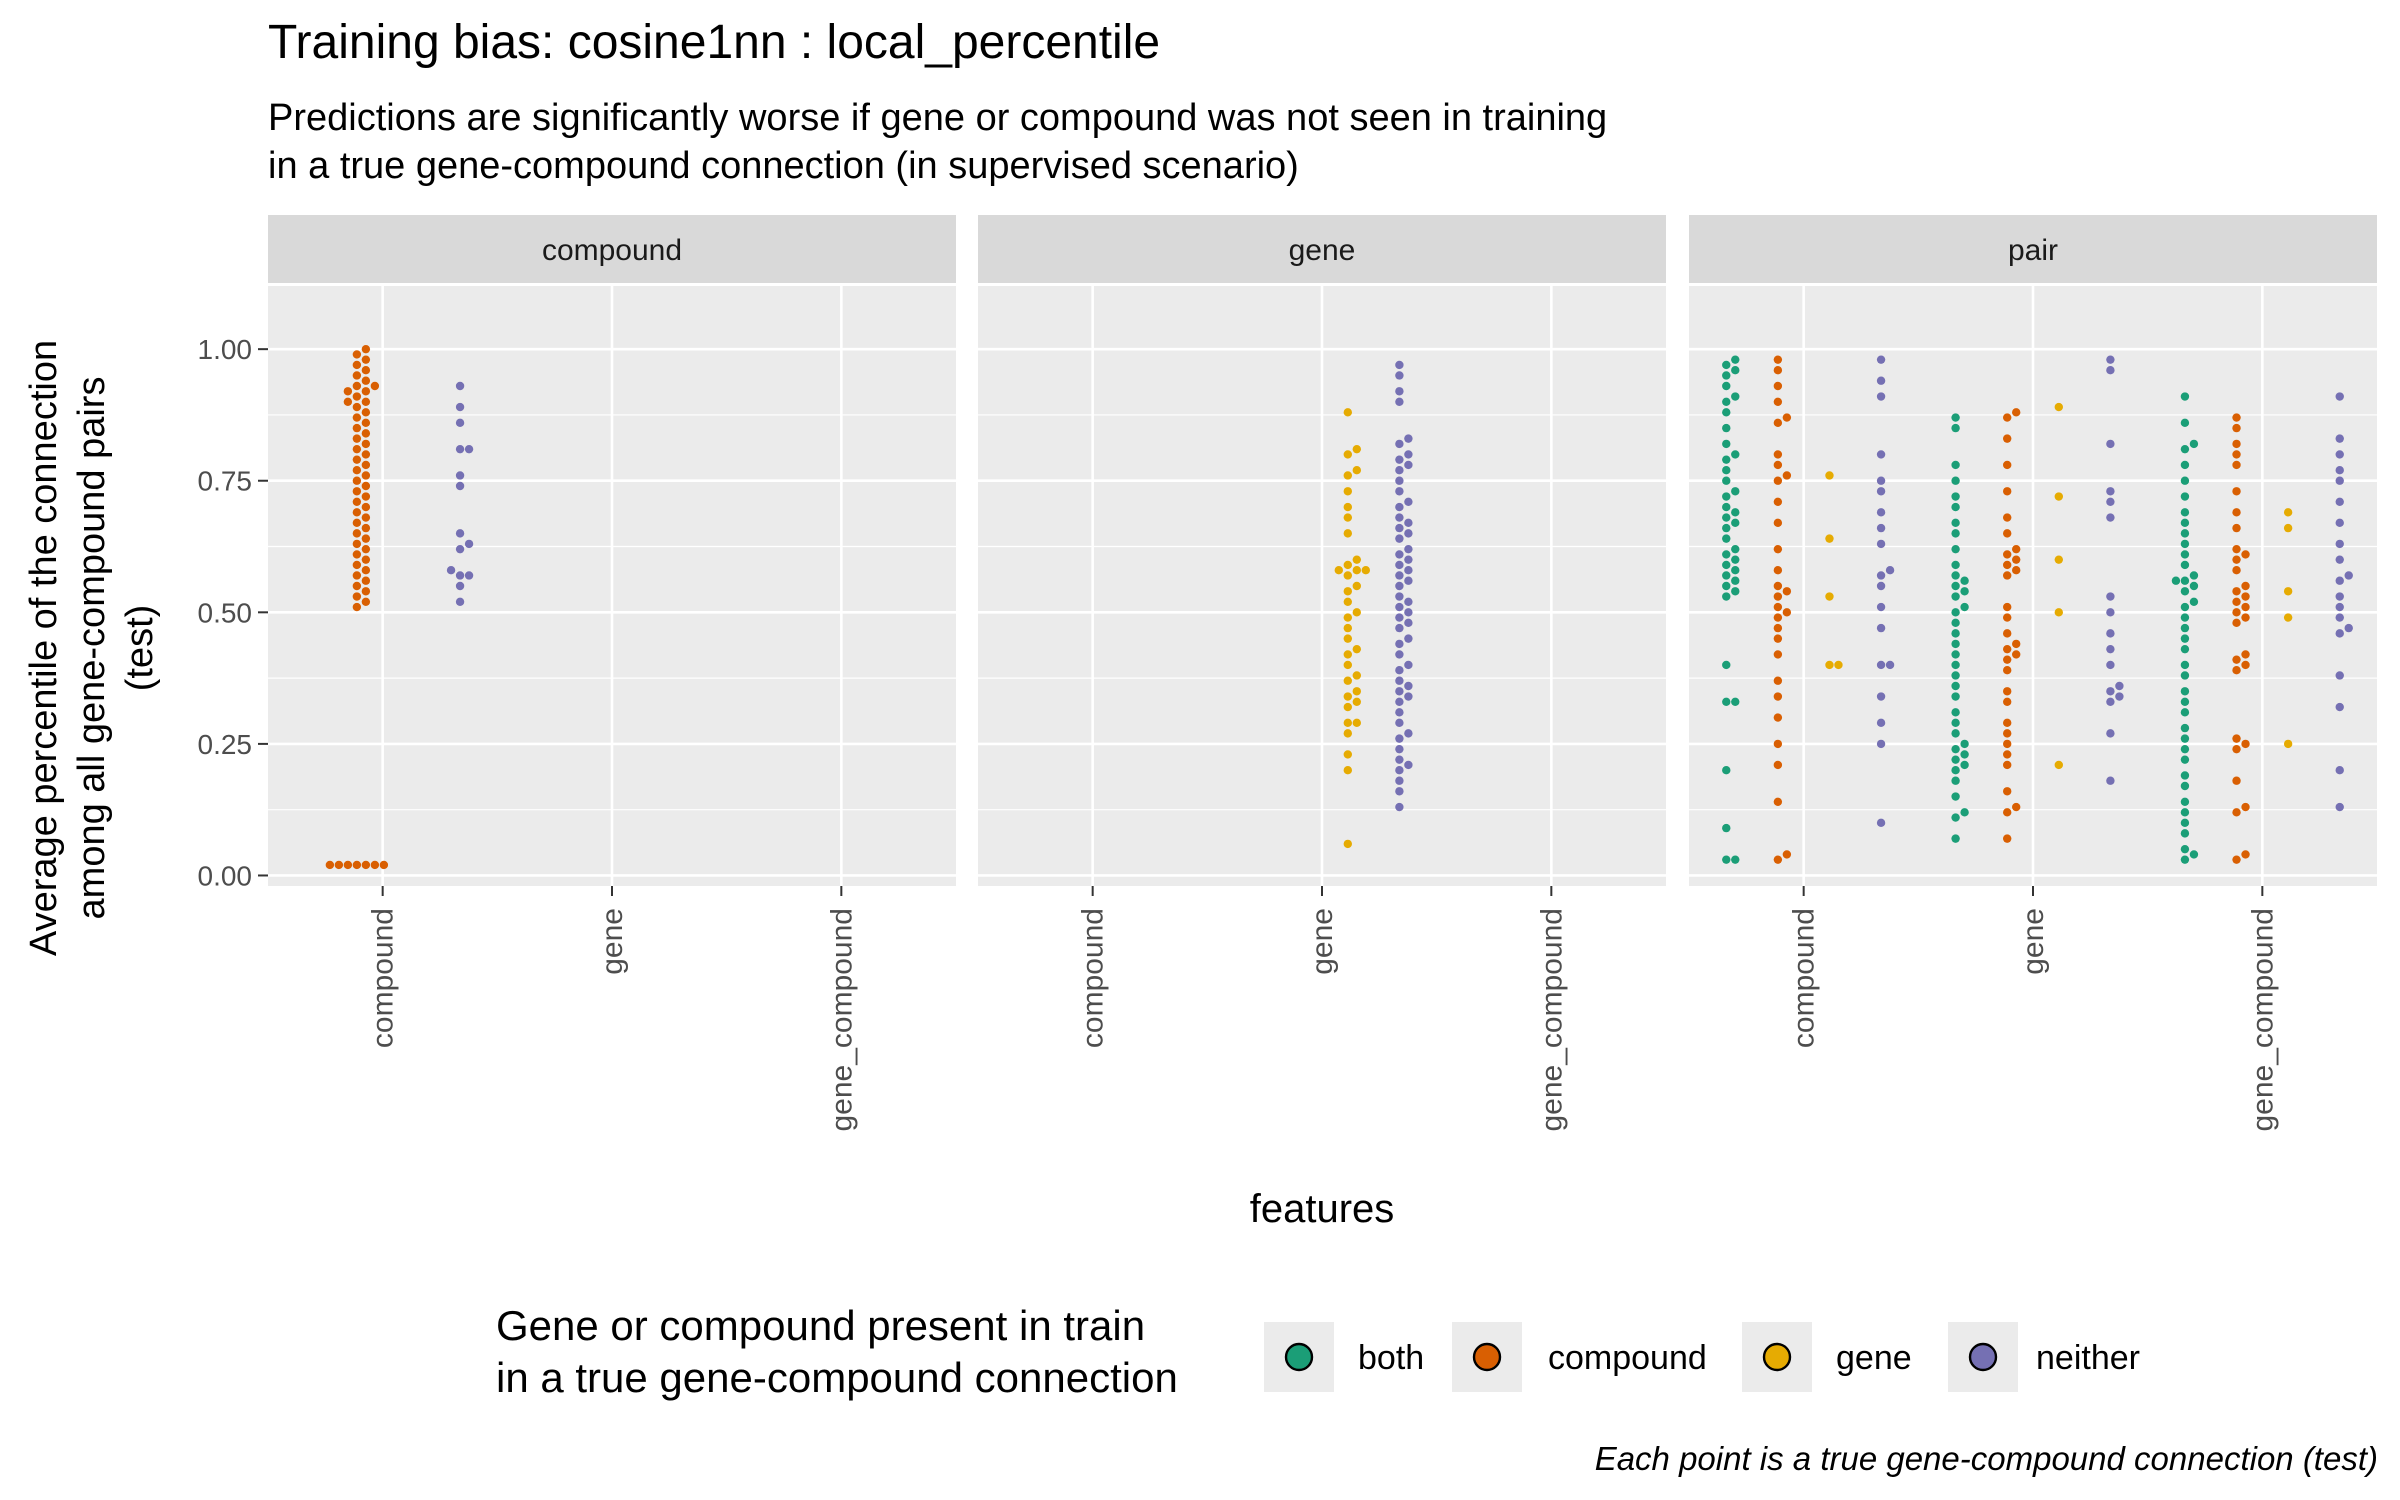 This screenshot has height=1500, width=2400. Describe the element at coordinates (2262, 1020) in the screenshot. I see `x-tick-label: gene_compound` at that location.